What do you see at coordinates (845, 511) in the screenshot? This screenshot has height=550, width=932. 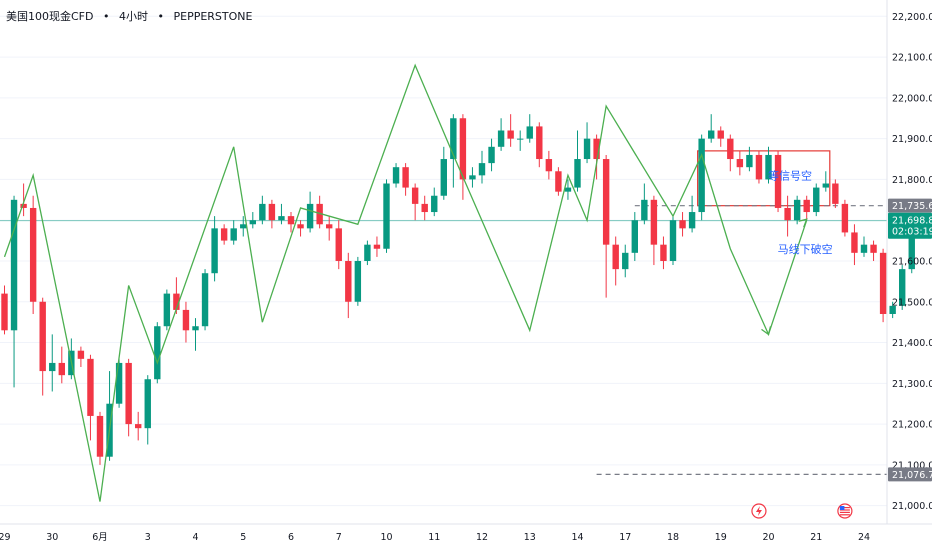 I see `us-flag-icon` at bounding box center [845, 511].